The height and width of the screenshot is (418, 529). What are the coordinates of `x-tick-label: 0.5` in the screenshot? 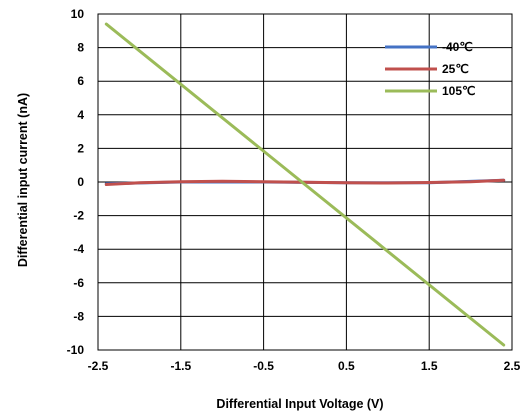 It's located at (346, 366).